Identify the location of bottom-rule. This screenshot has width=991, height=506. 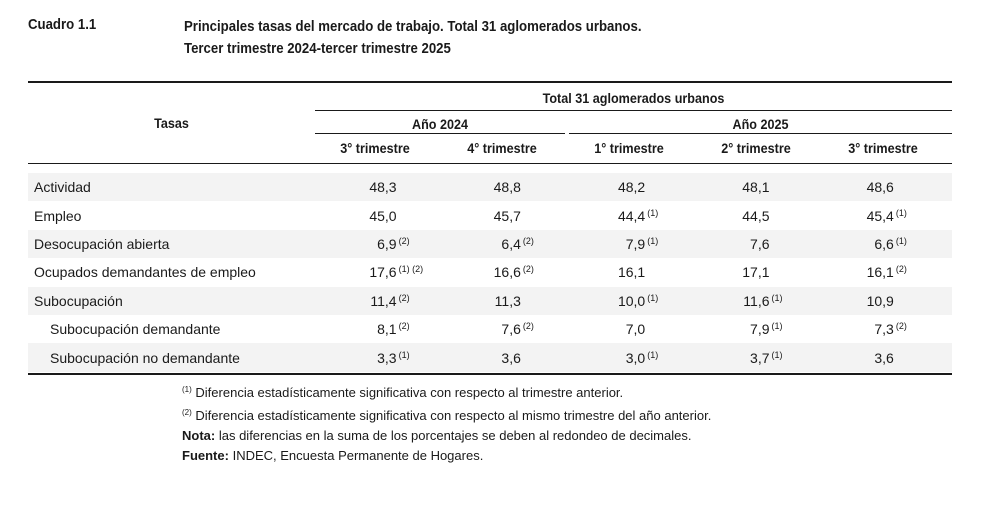
(490, 374).